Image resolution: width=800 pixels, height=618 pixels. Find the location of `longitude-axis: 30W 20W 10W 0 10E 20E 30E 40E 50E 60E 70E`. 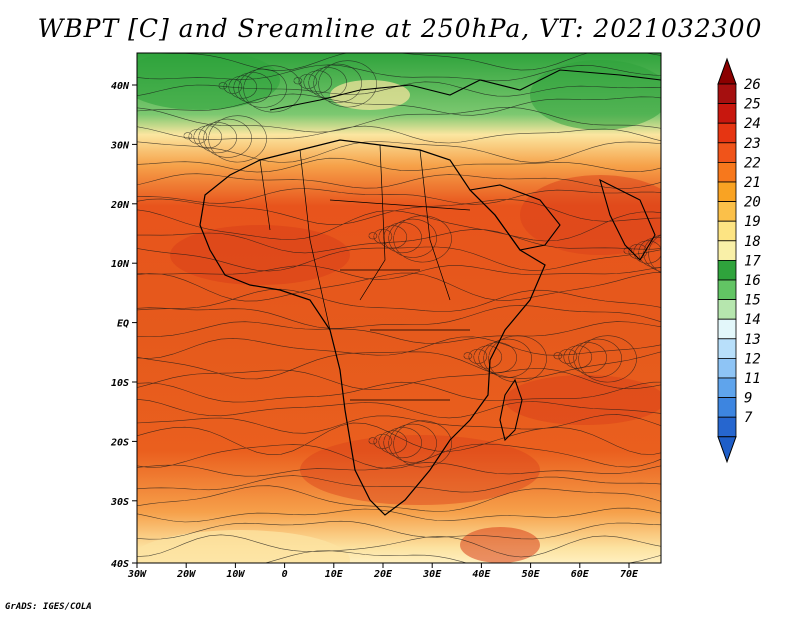

longitude-axis: 30W 20W 10W 0 10E 20E 30E 40E 50E 60E 70E is located at coordinates (383, 571).